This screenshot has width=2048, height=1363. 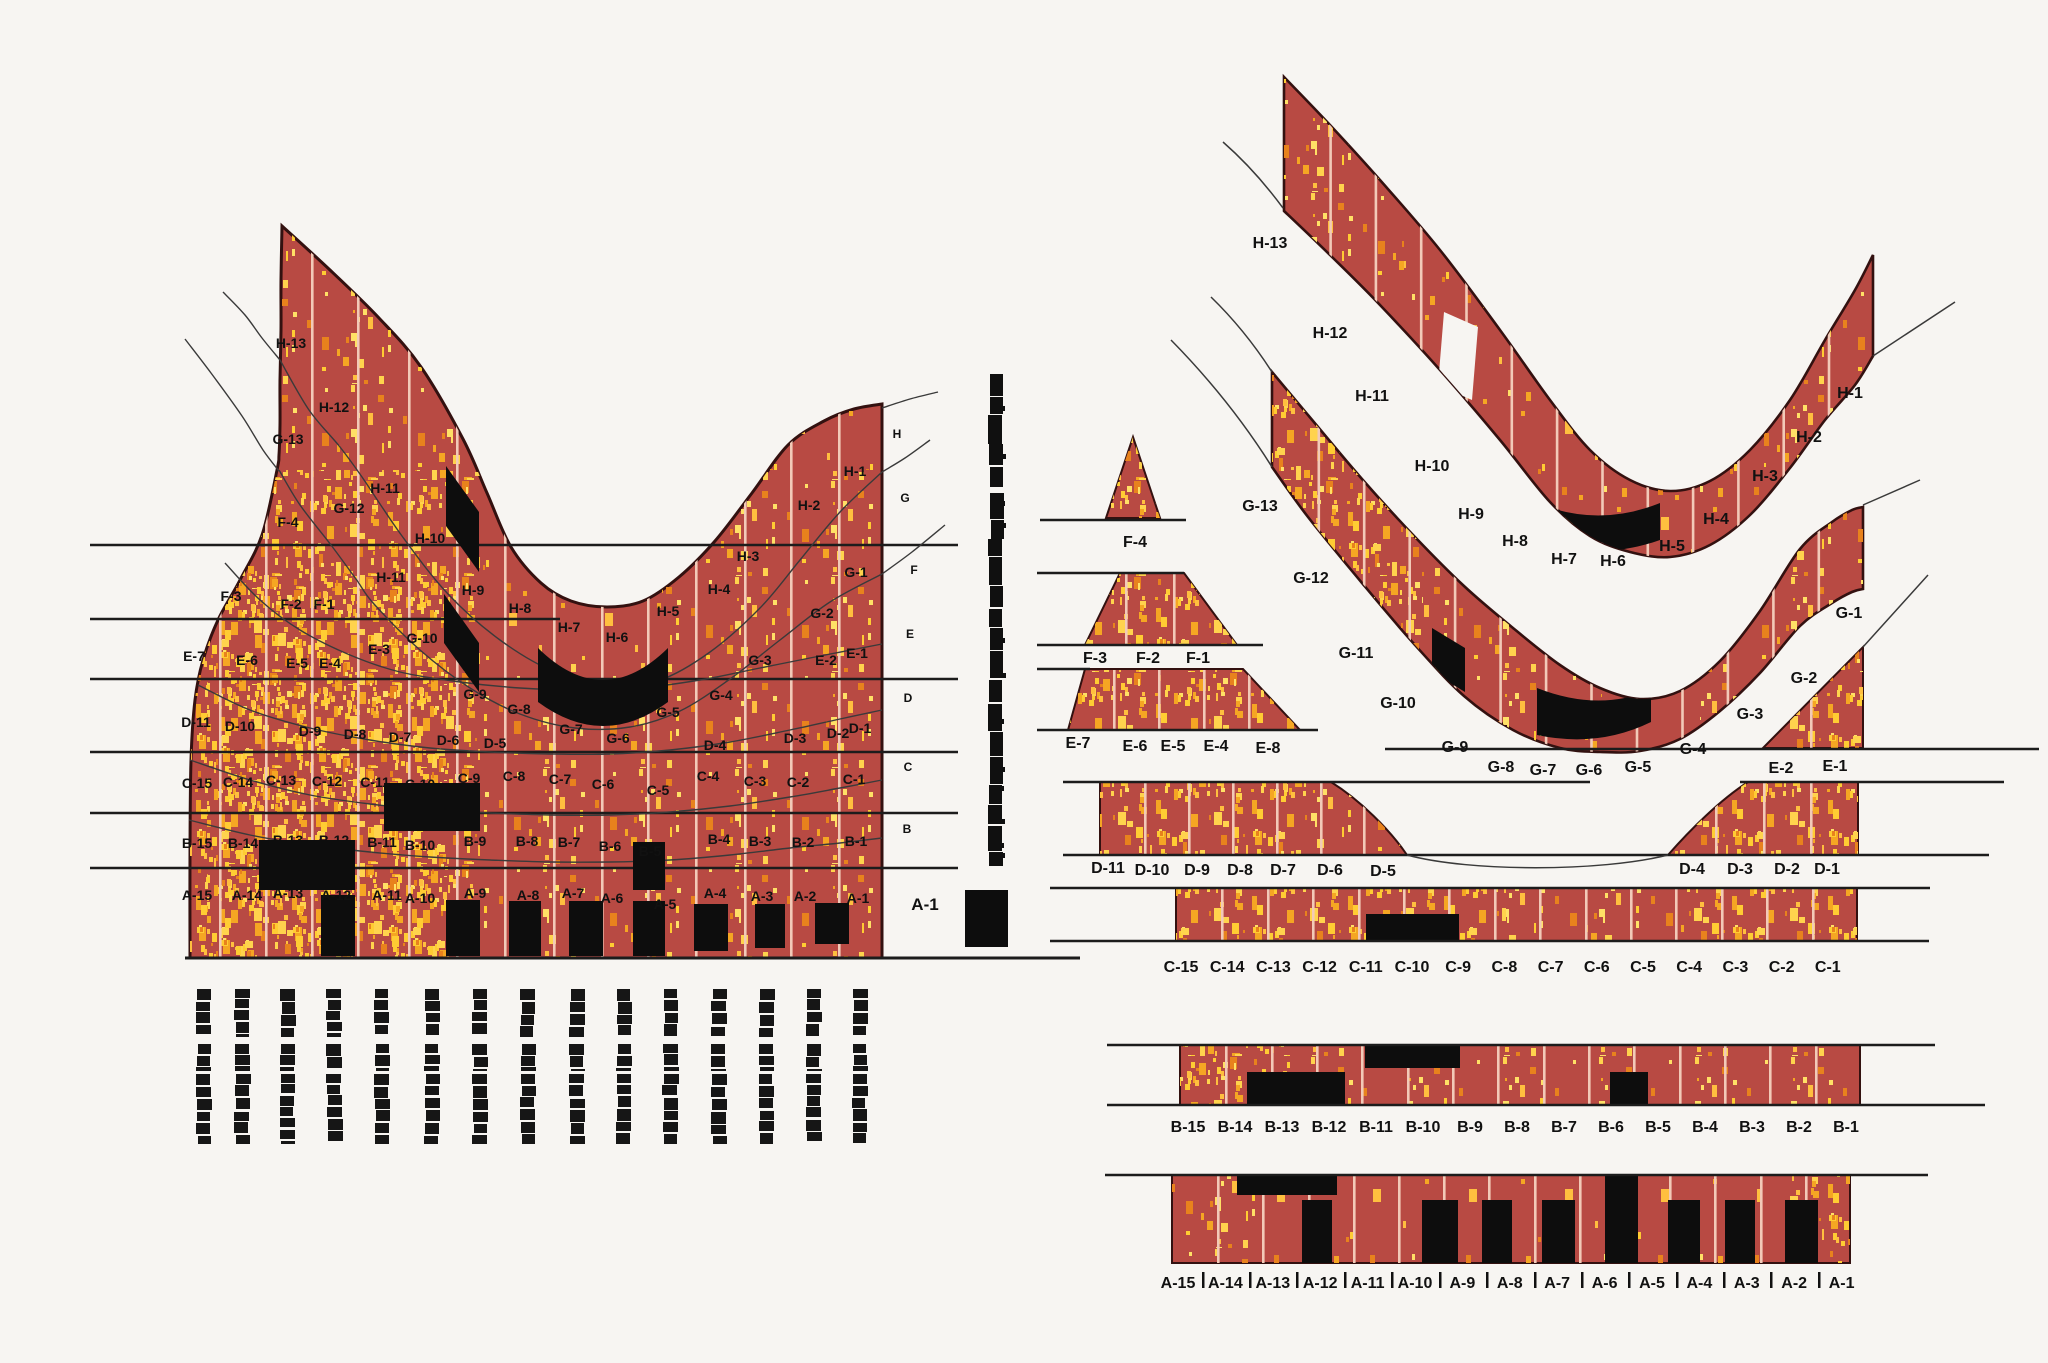 I want to click on svg-text: G-4, so click(x=1693, y=749).